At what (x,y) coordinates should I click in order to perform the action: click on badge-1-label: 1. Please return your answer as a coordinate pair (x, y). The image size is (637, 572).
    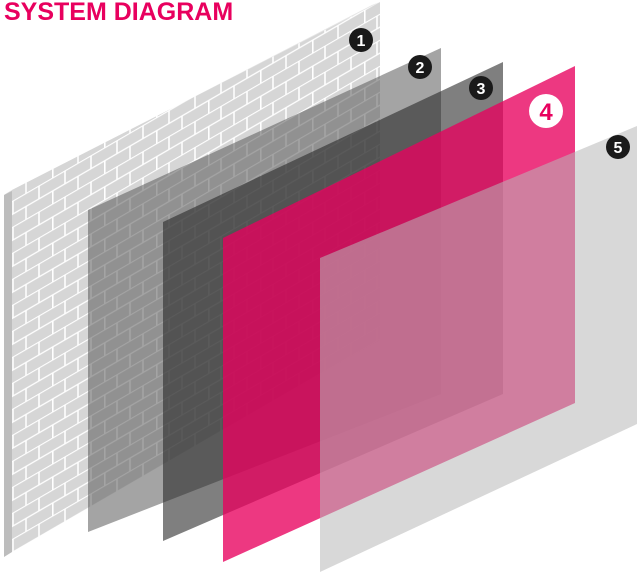
    Looking at the image, I should click on (361, 41).